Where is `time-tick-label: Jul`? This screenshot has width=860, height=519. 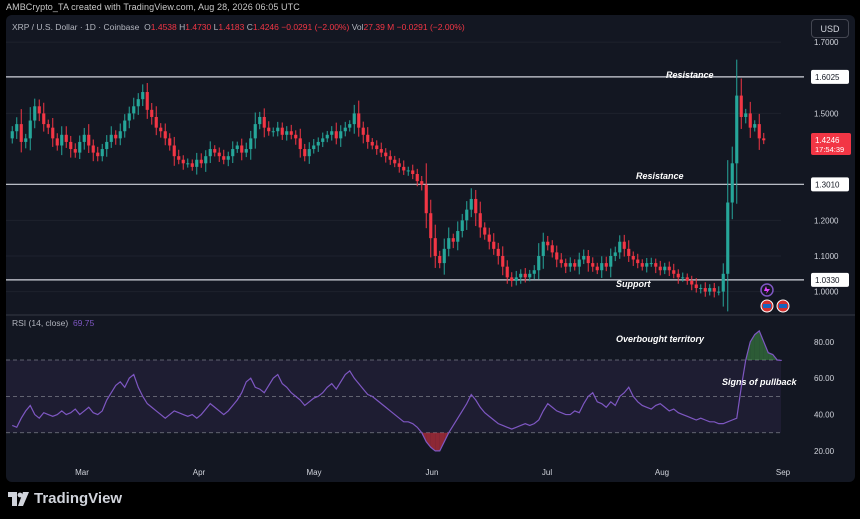
time-tick-label: Jul is located at coordinates (547, 472).